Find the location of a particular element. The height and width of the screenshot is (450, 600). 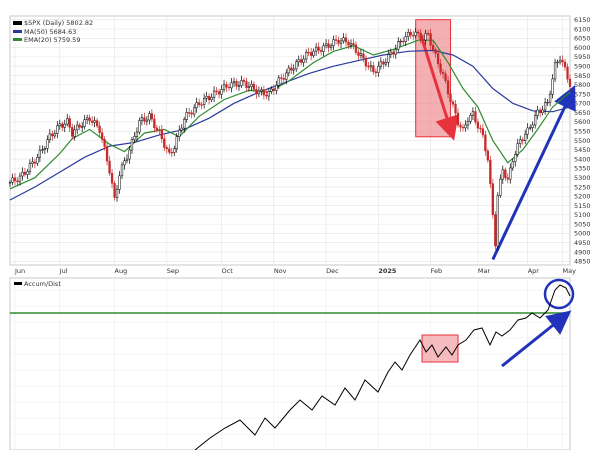

ema20-legend-swatch is located at coordinates (17, 39).